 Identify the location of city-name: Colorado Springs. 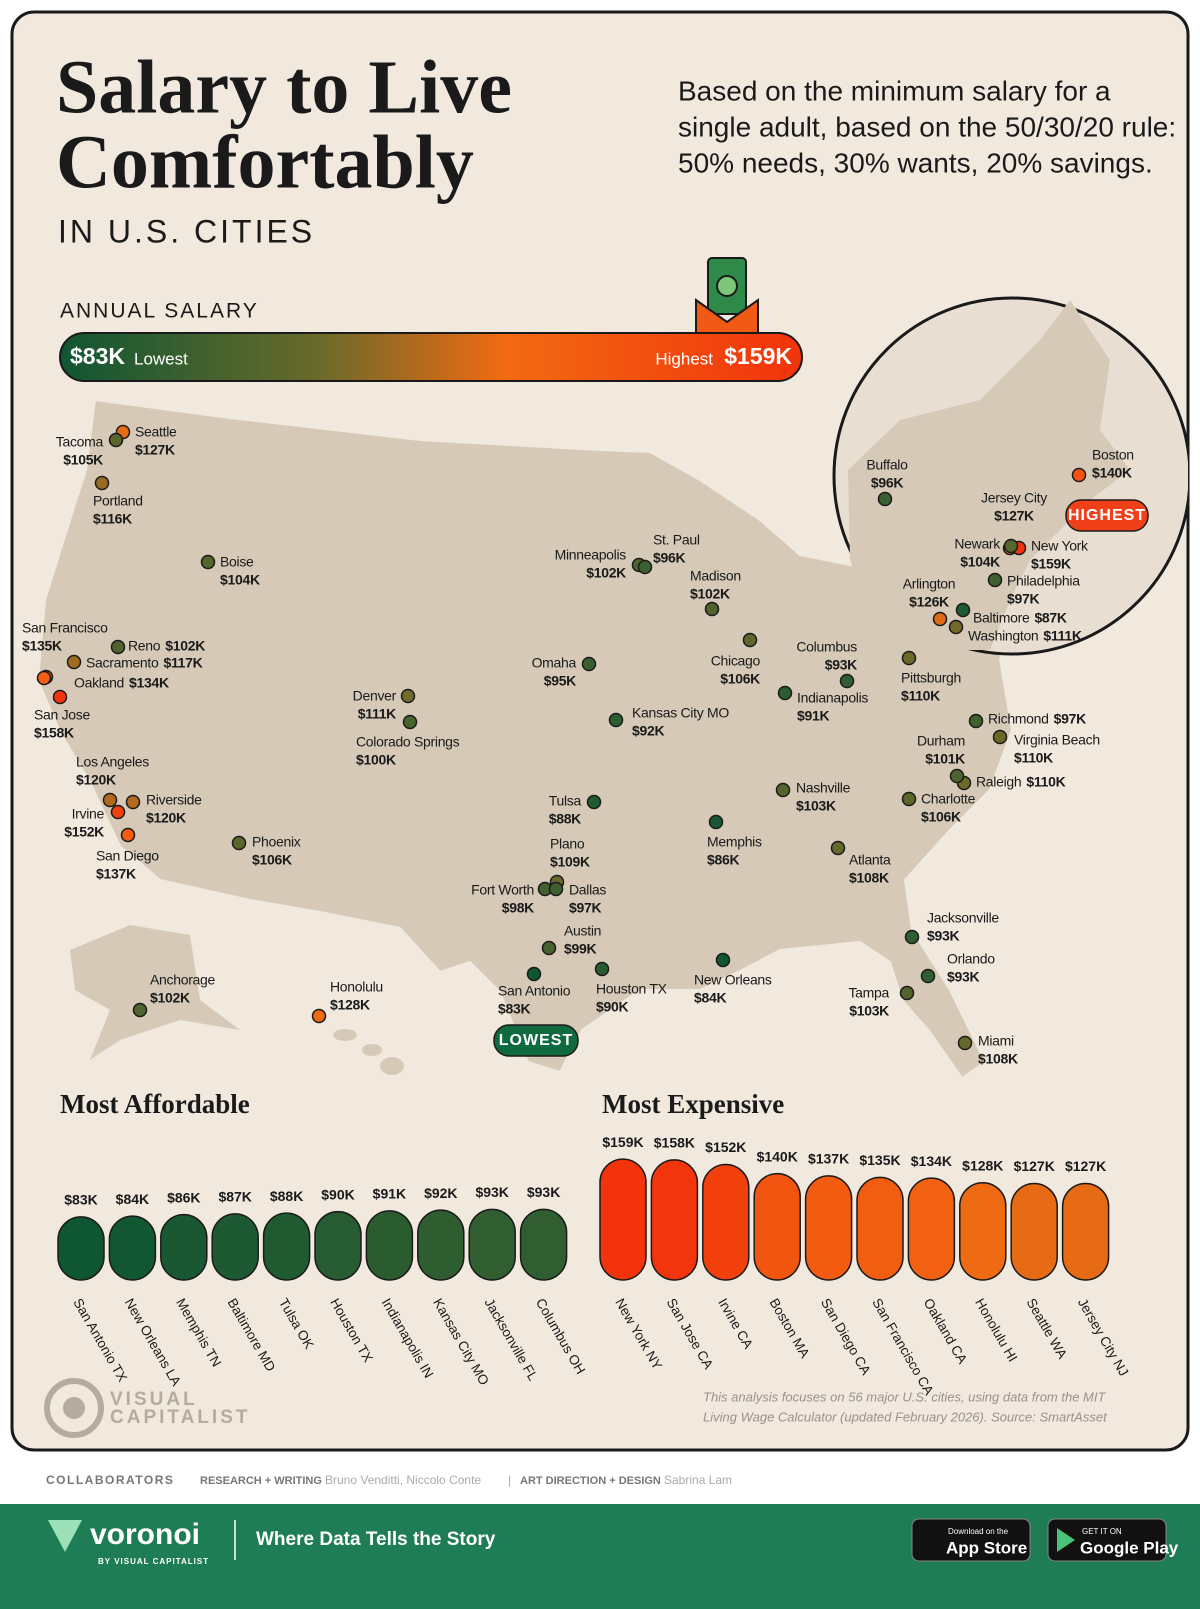
(408, 742).